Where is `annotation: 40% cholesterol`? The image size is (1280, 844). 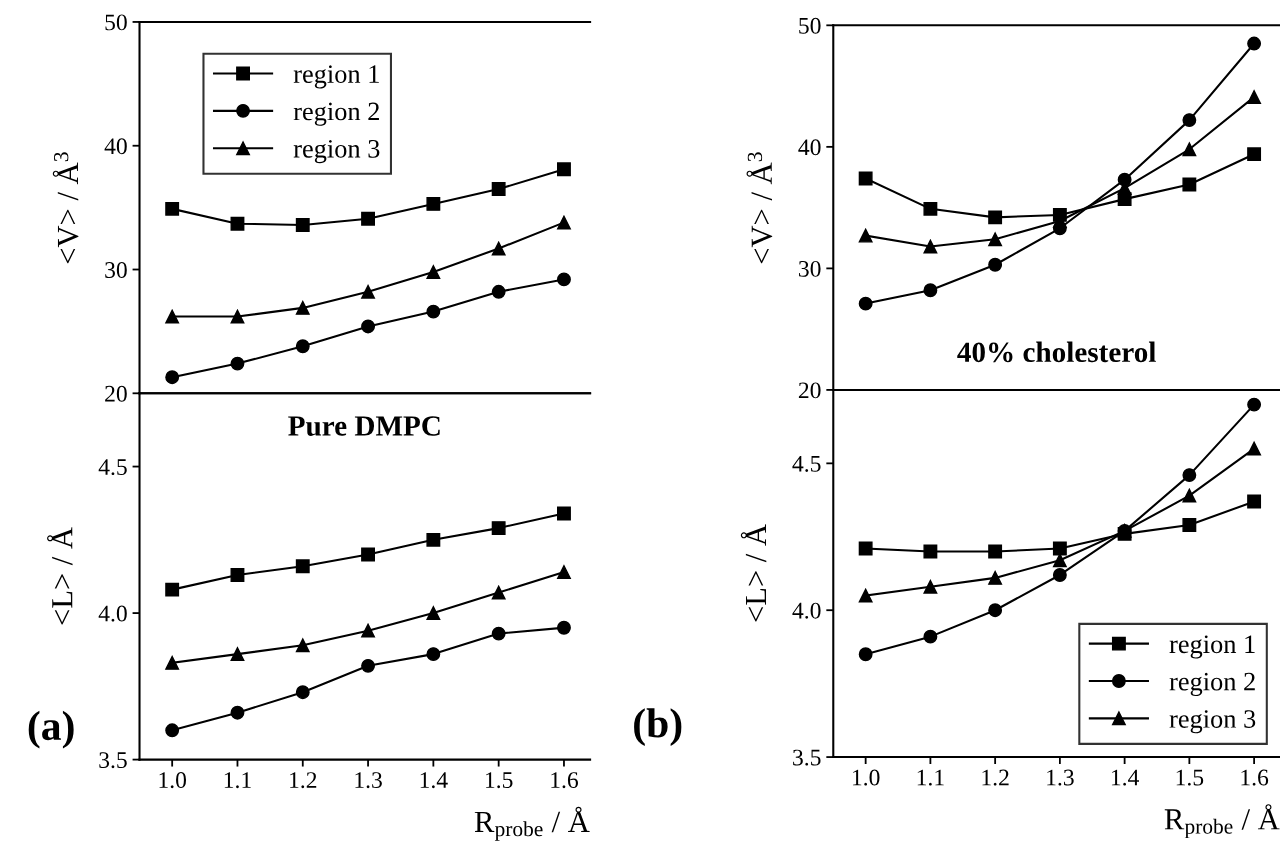 annotation: 40% cholesterol is located at coordinates (1056, 352).